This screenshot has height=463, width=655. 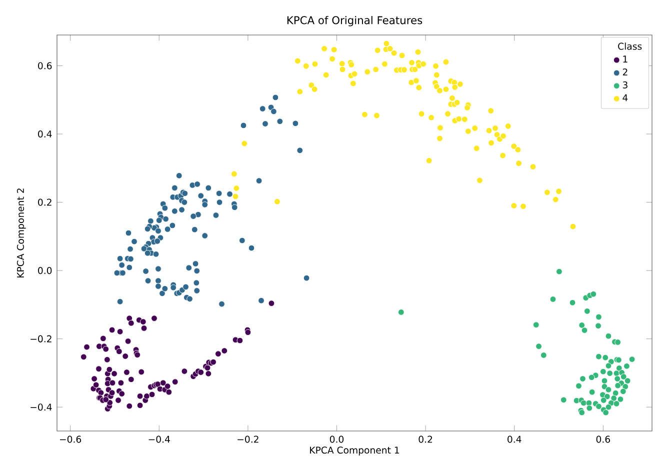 I want to click on y-tick-label: 0.6, so click(x=45, y=66).